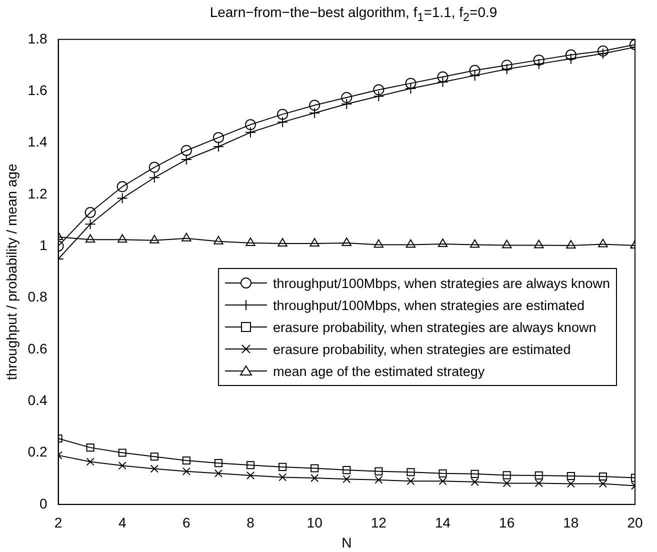  I want to click on x-tick-label: 18, so click(571, 522).